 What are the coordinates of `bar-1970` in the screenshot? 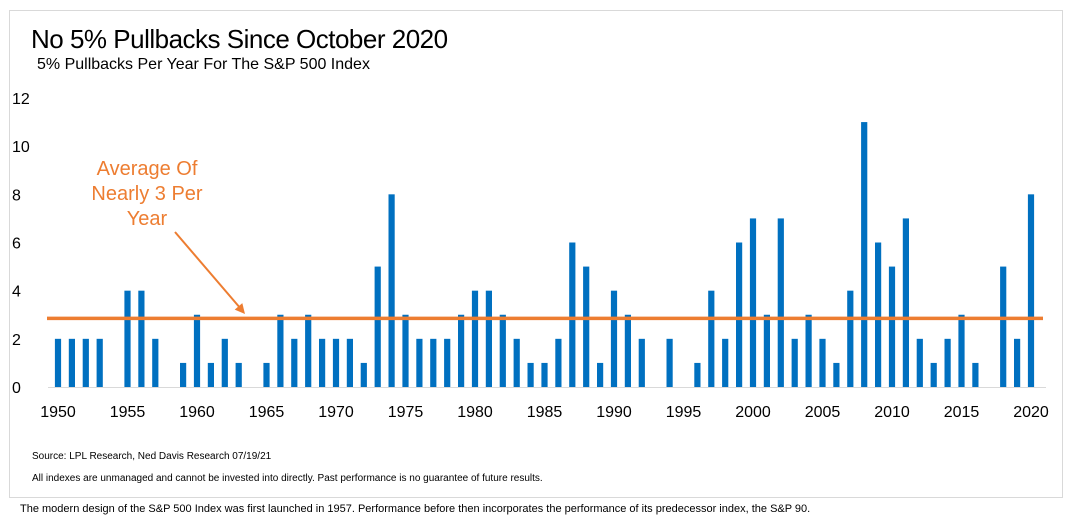 It's located at (336, 362).